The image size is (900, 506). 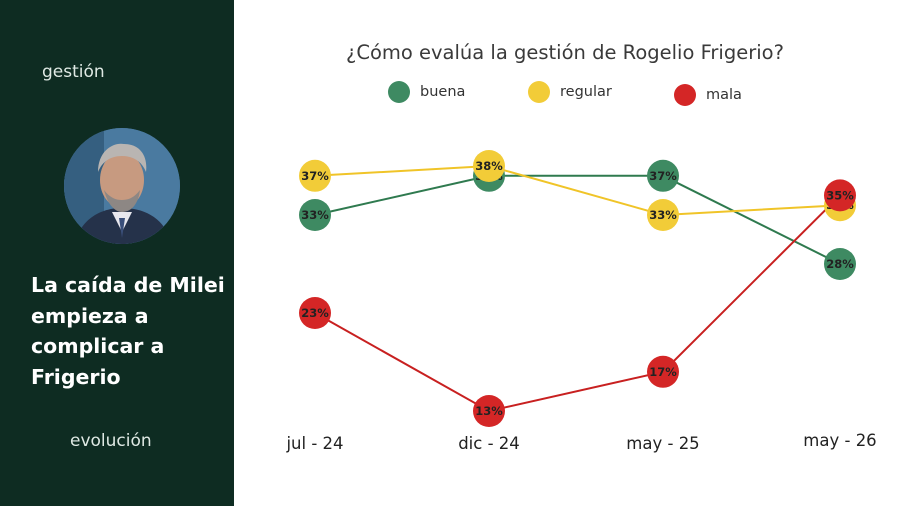 I want to click on series-line-buena, so click(x=577, y=219).